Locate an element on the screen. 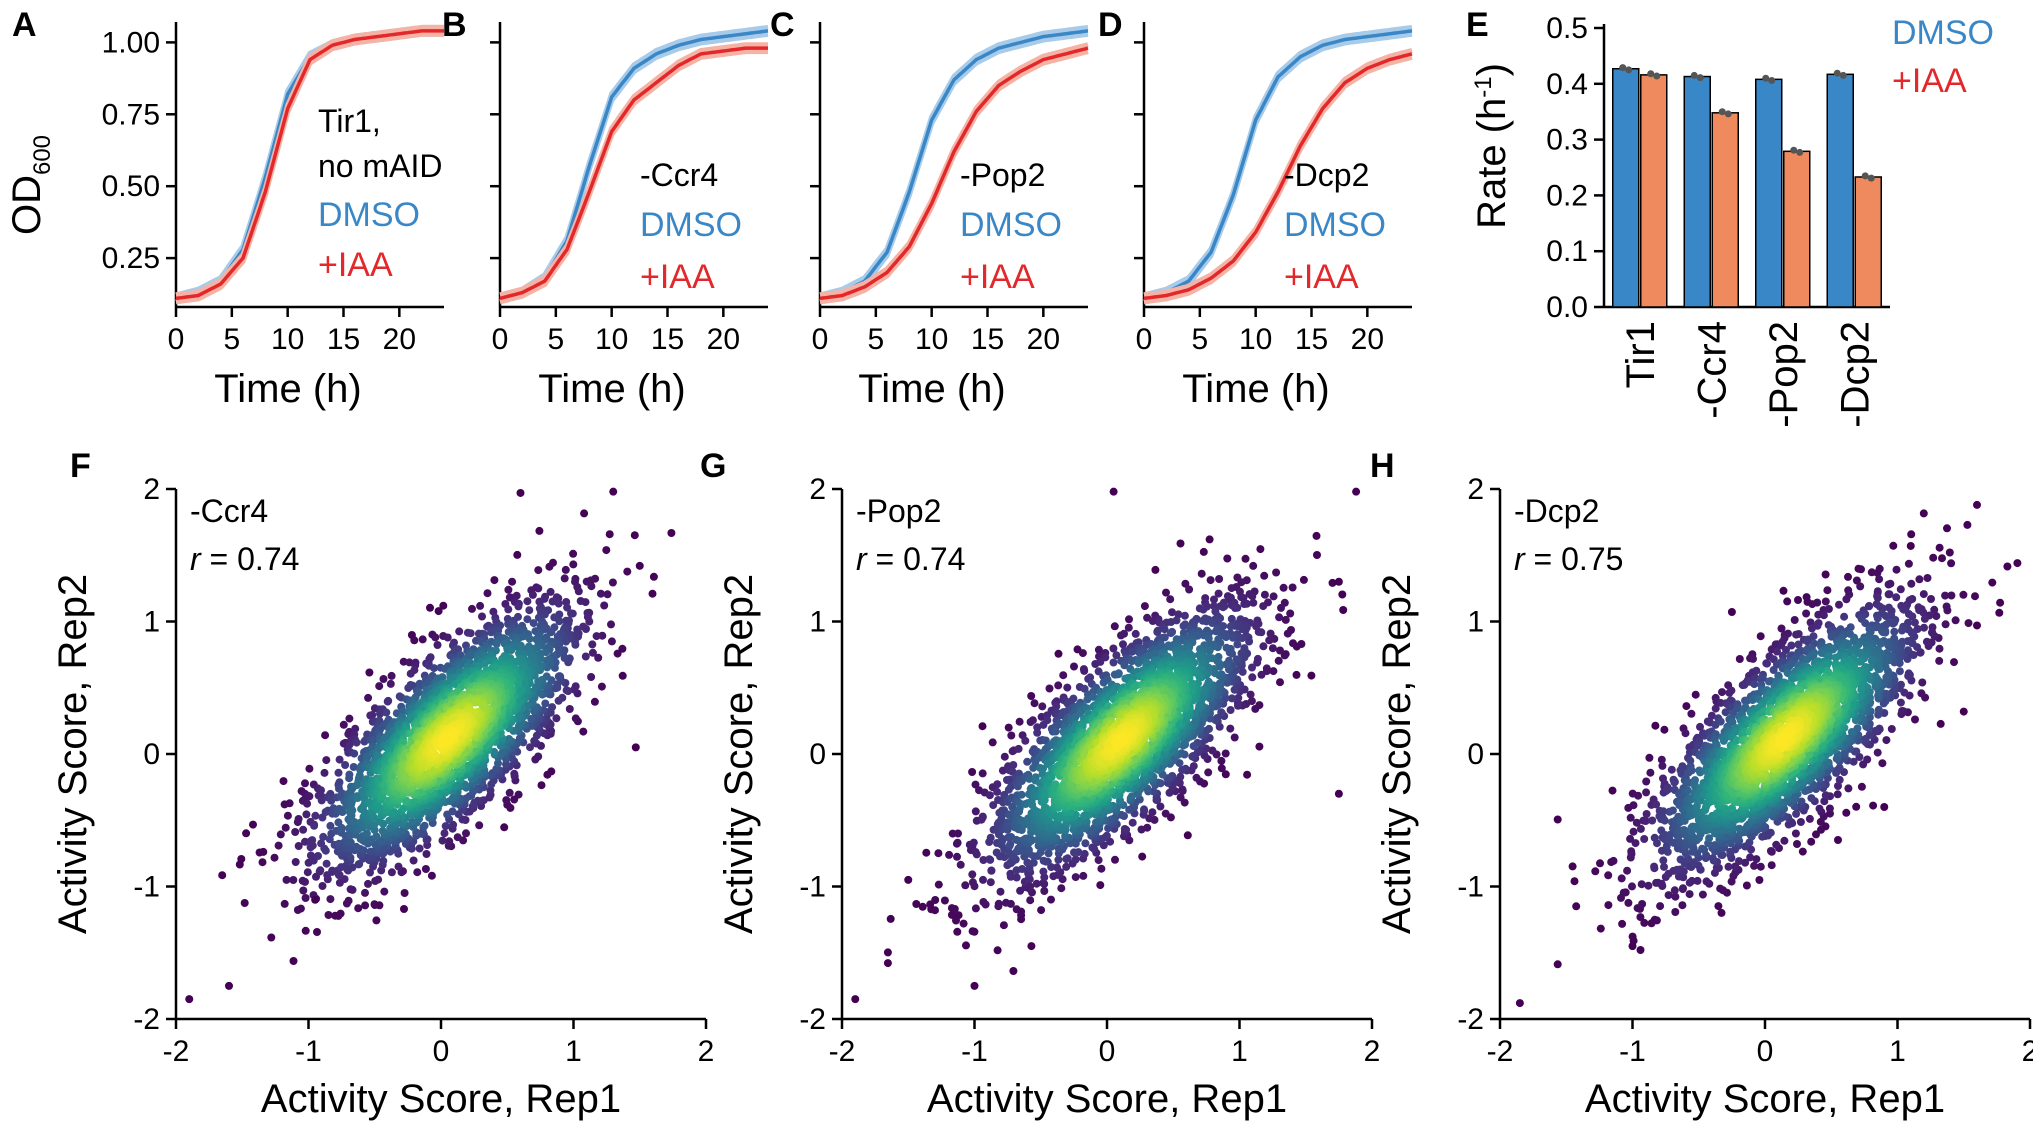  panel-letter: D is located at coordinates (1110, 25).